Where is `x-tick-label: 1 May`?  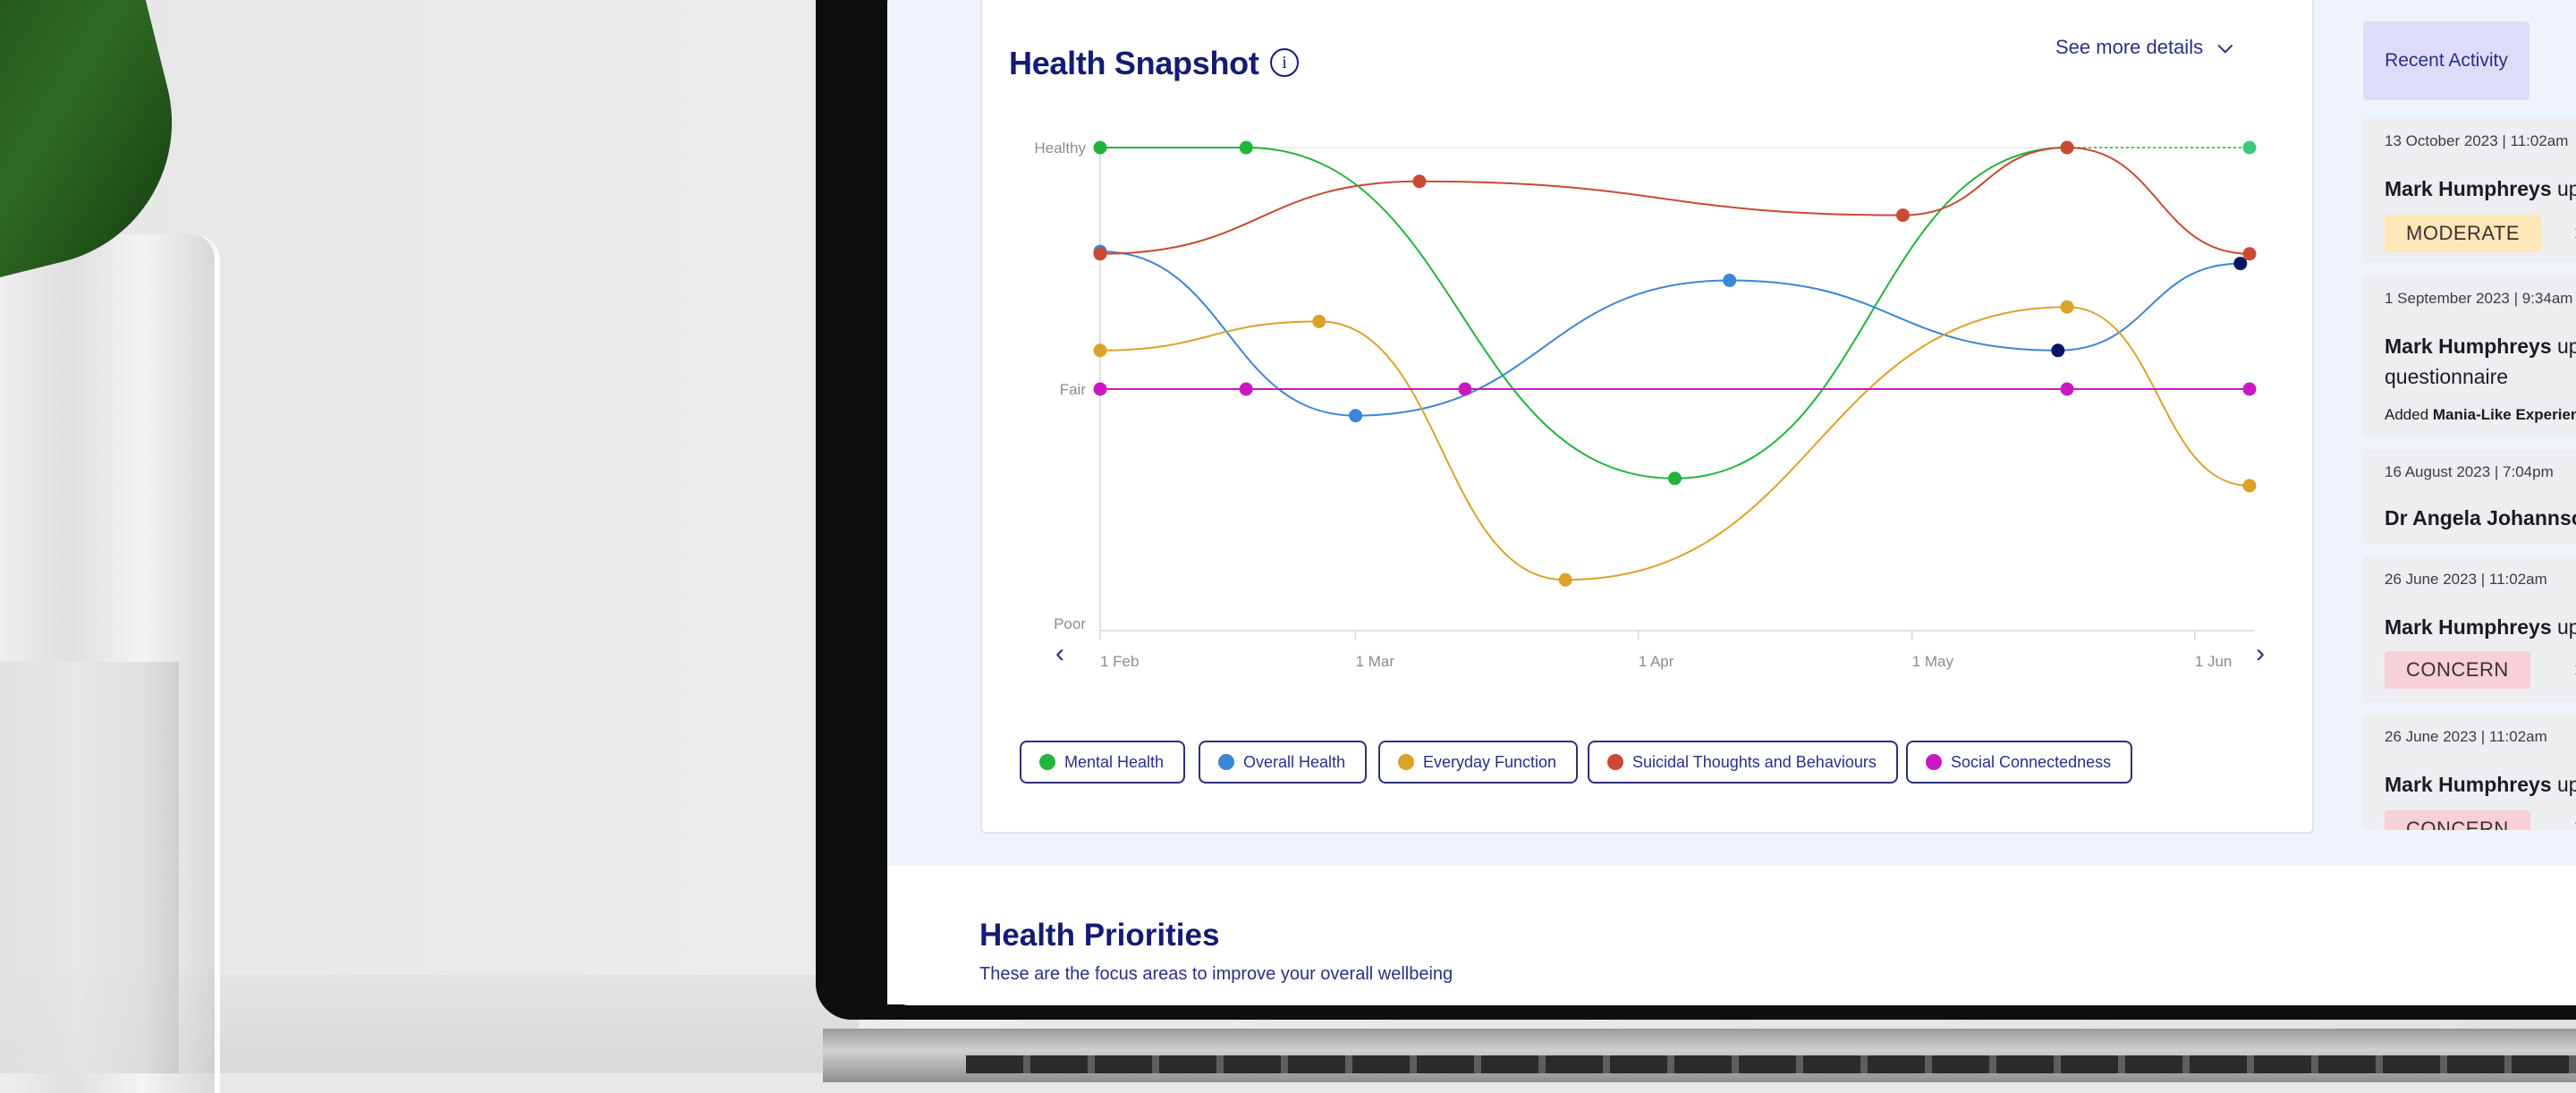
x-tick-label: 1 May is located at coordinates (1933, 661).